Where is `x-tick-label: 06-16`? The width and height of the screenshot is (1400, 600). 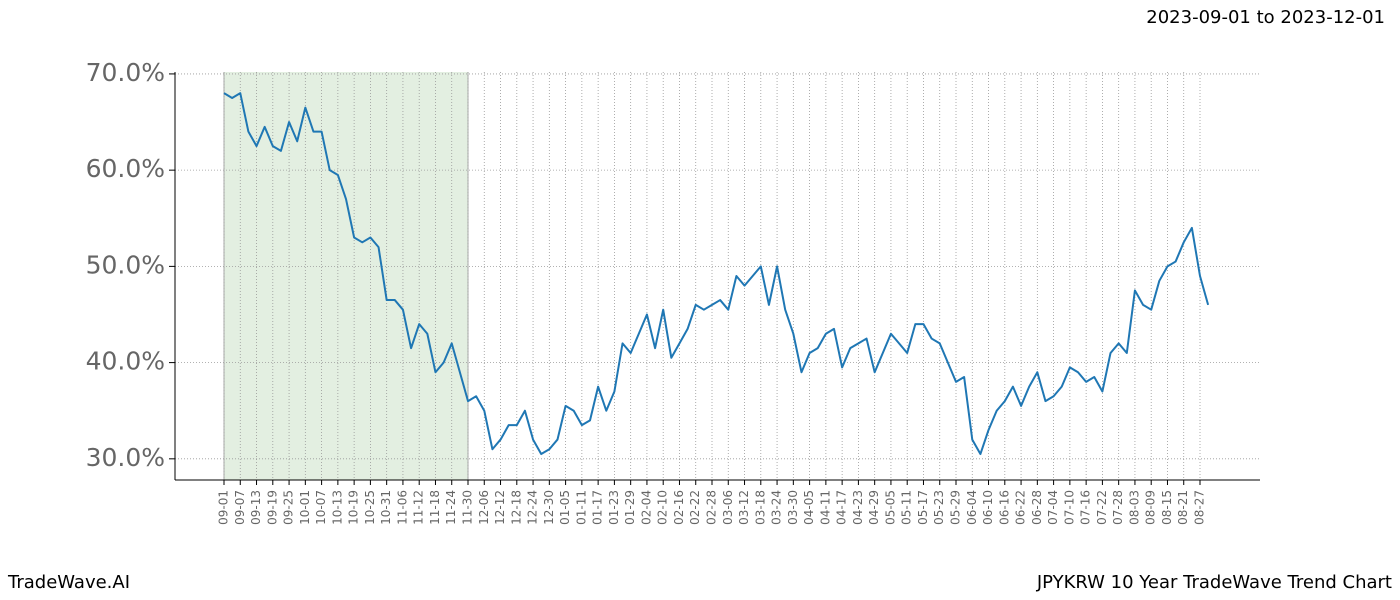
x-tick-label: 06-16 is located at coordinates (1004, 507).